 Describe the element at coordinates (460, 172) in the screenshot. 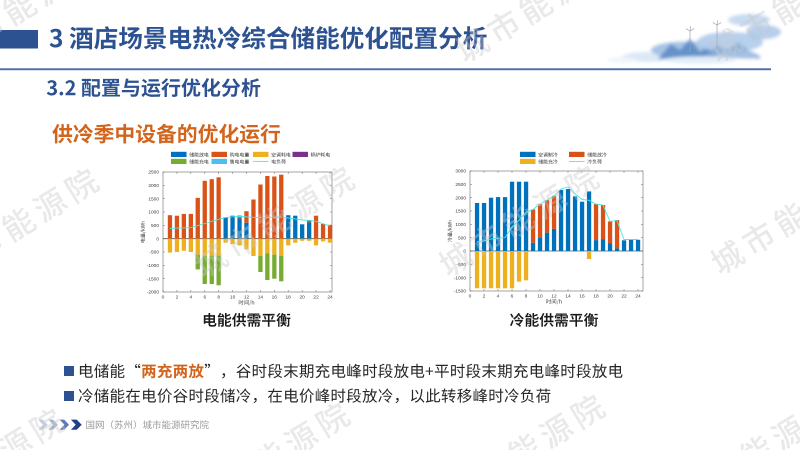

I see `svg-text: 3000` at that location.